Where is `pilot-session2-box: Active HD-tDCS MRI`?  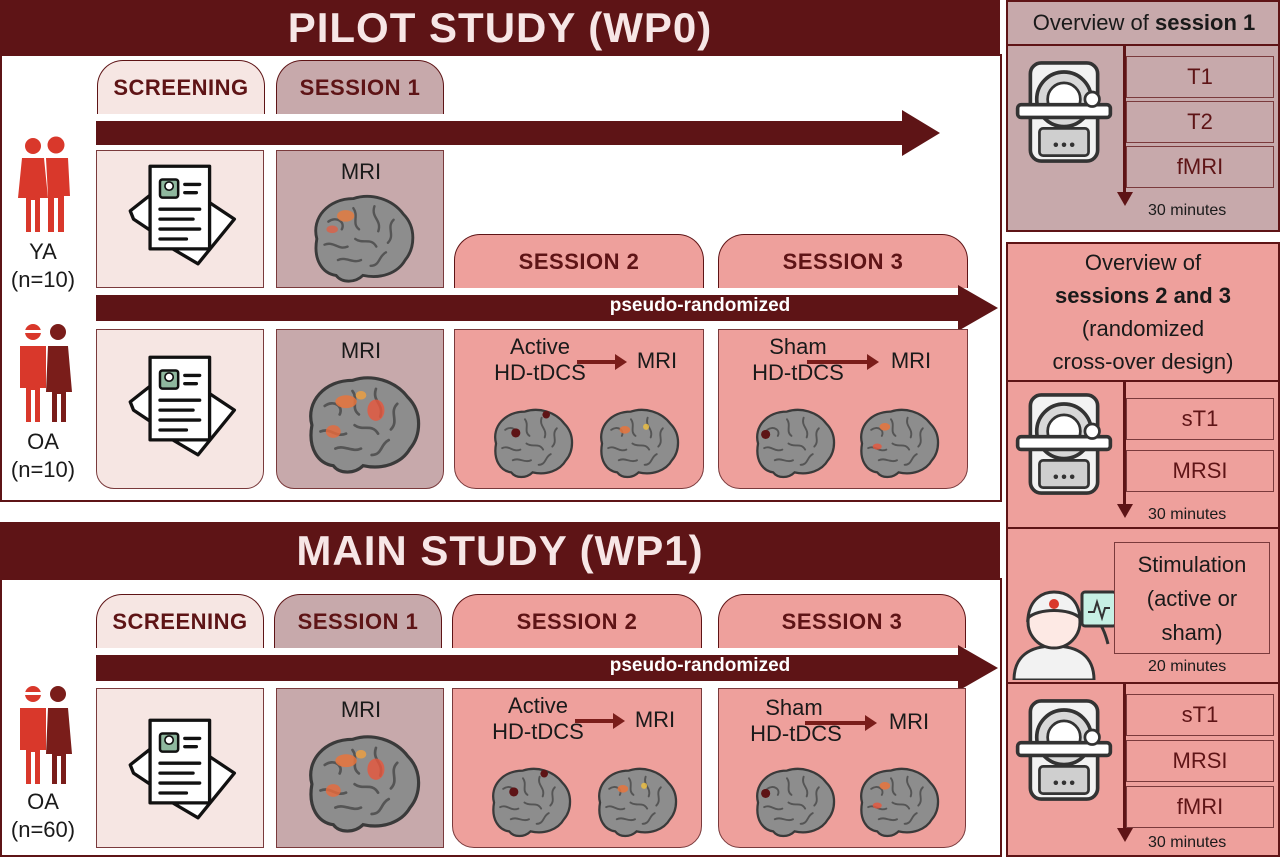
pilot-session2-box: Active HD-tDCS MRI is located at coordinates (579, 409).